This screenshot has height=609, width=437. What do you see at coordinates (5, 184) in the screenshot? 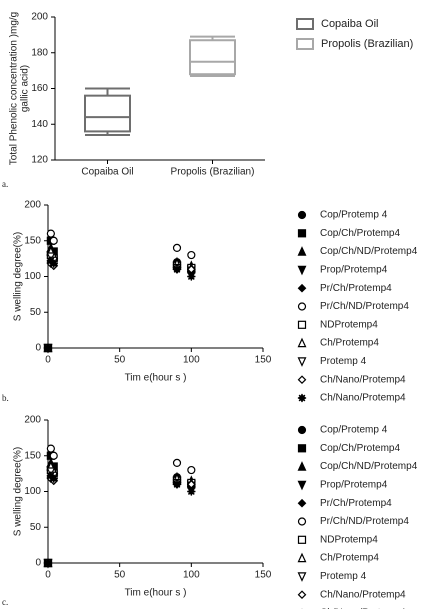
I see `panel-label: a.` at bounding box center [5, 184].